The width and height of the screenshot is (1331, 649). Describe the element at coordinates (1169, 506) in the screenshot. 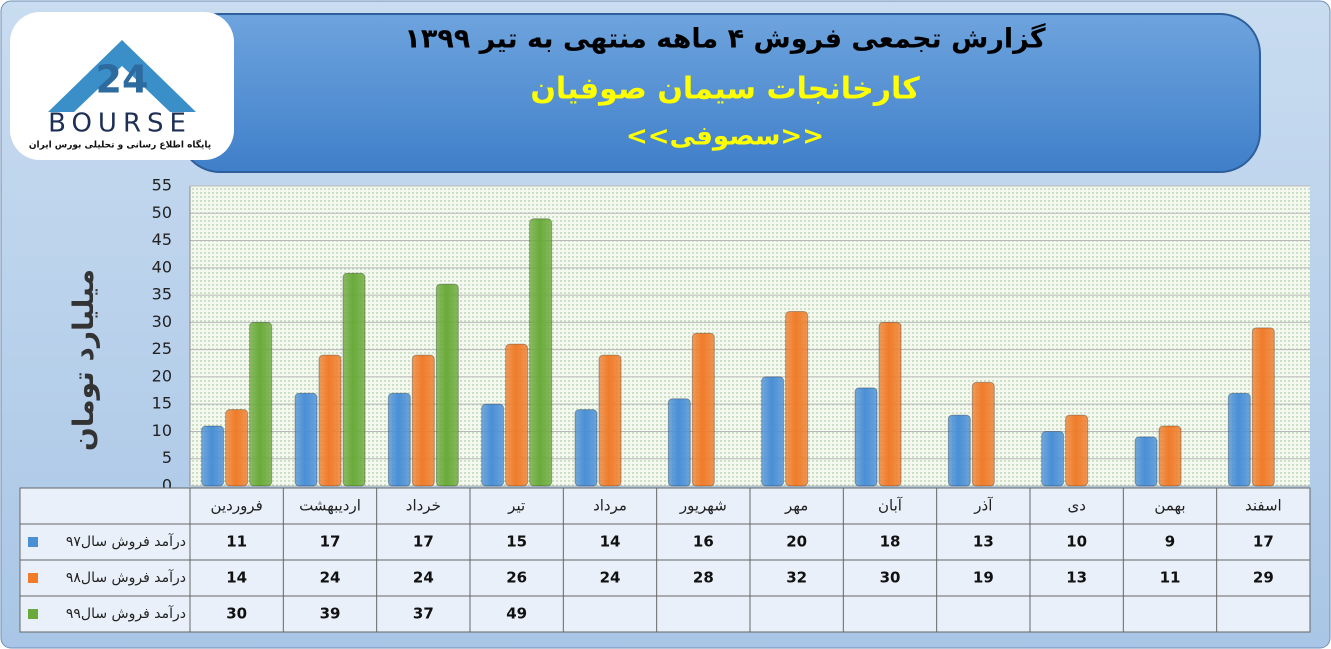

I see `x-tick-label: بهمن` at that location.